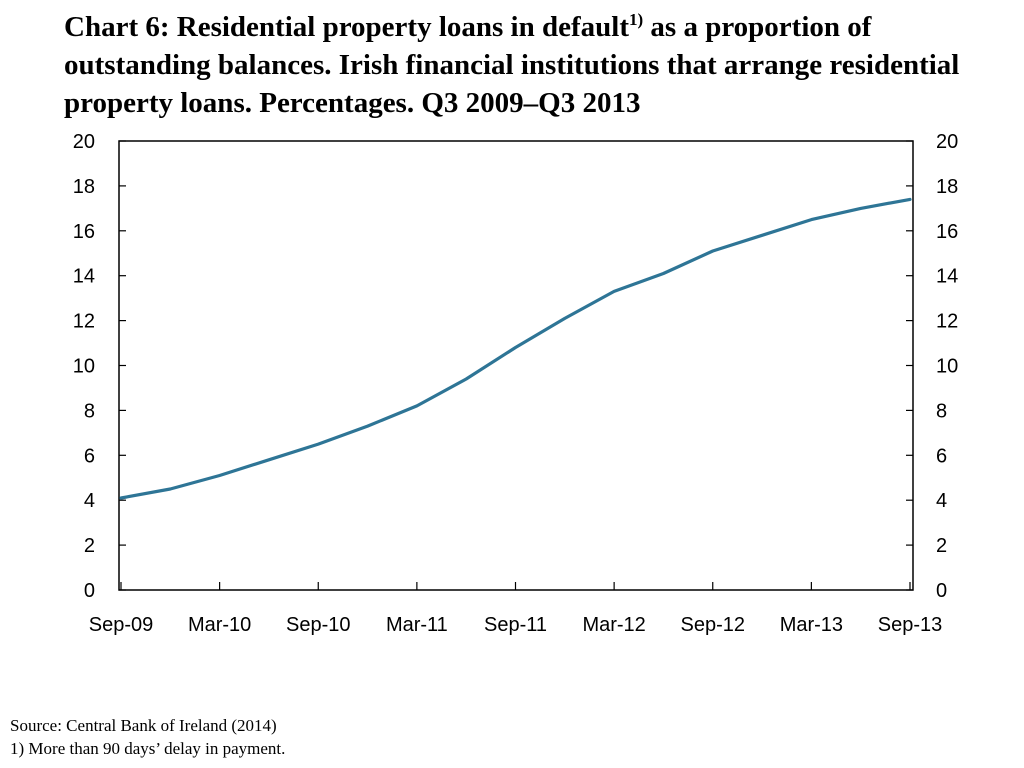  Describe the element at coordinates (947, 277) in the screenshot. I see `y-tick-label-right: 14` at that location.